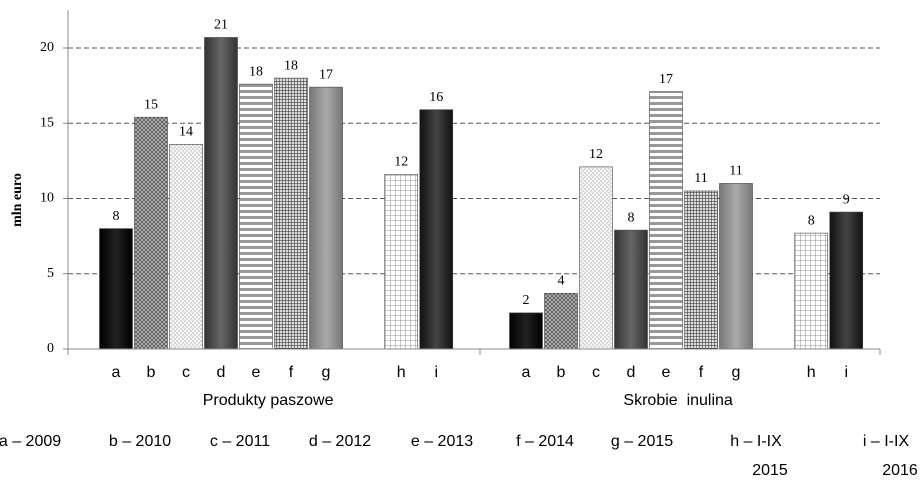  I want to click on value-label: 16, so click(436, 97).